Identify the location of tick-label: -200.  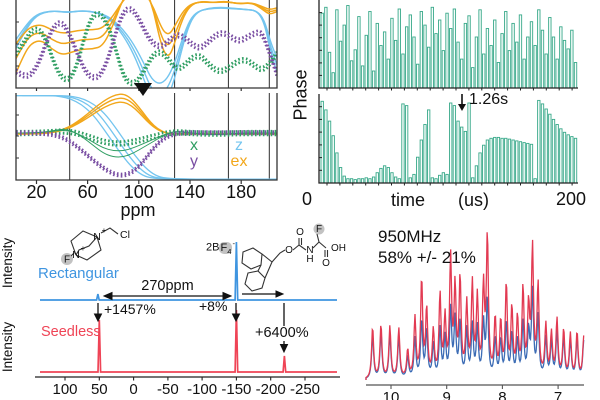
(271, 389).